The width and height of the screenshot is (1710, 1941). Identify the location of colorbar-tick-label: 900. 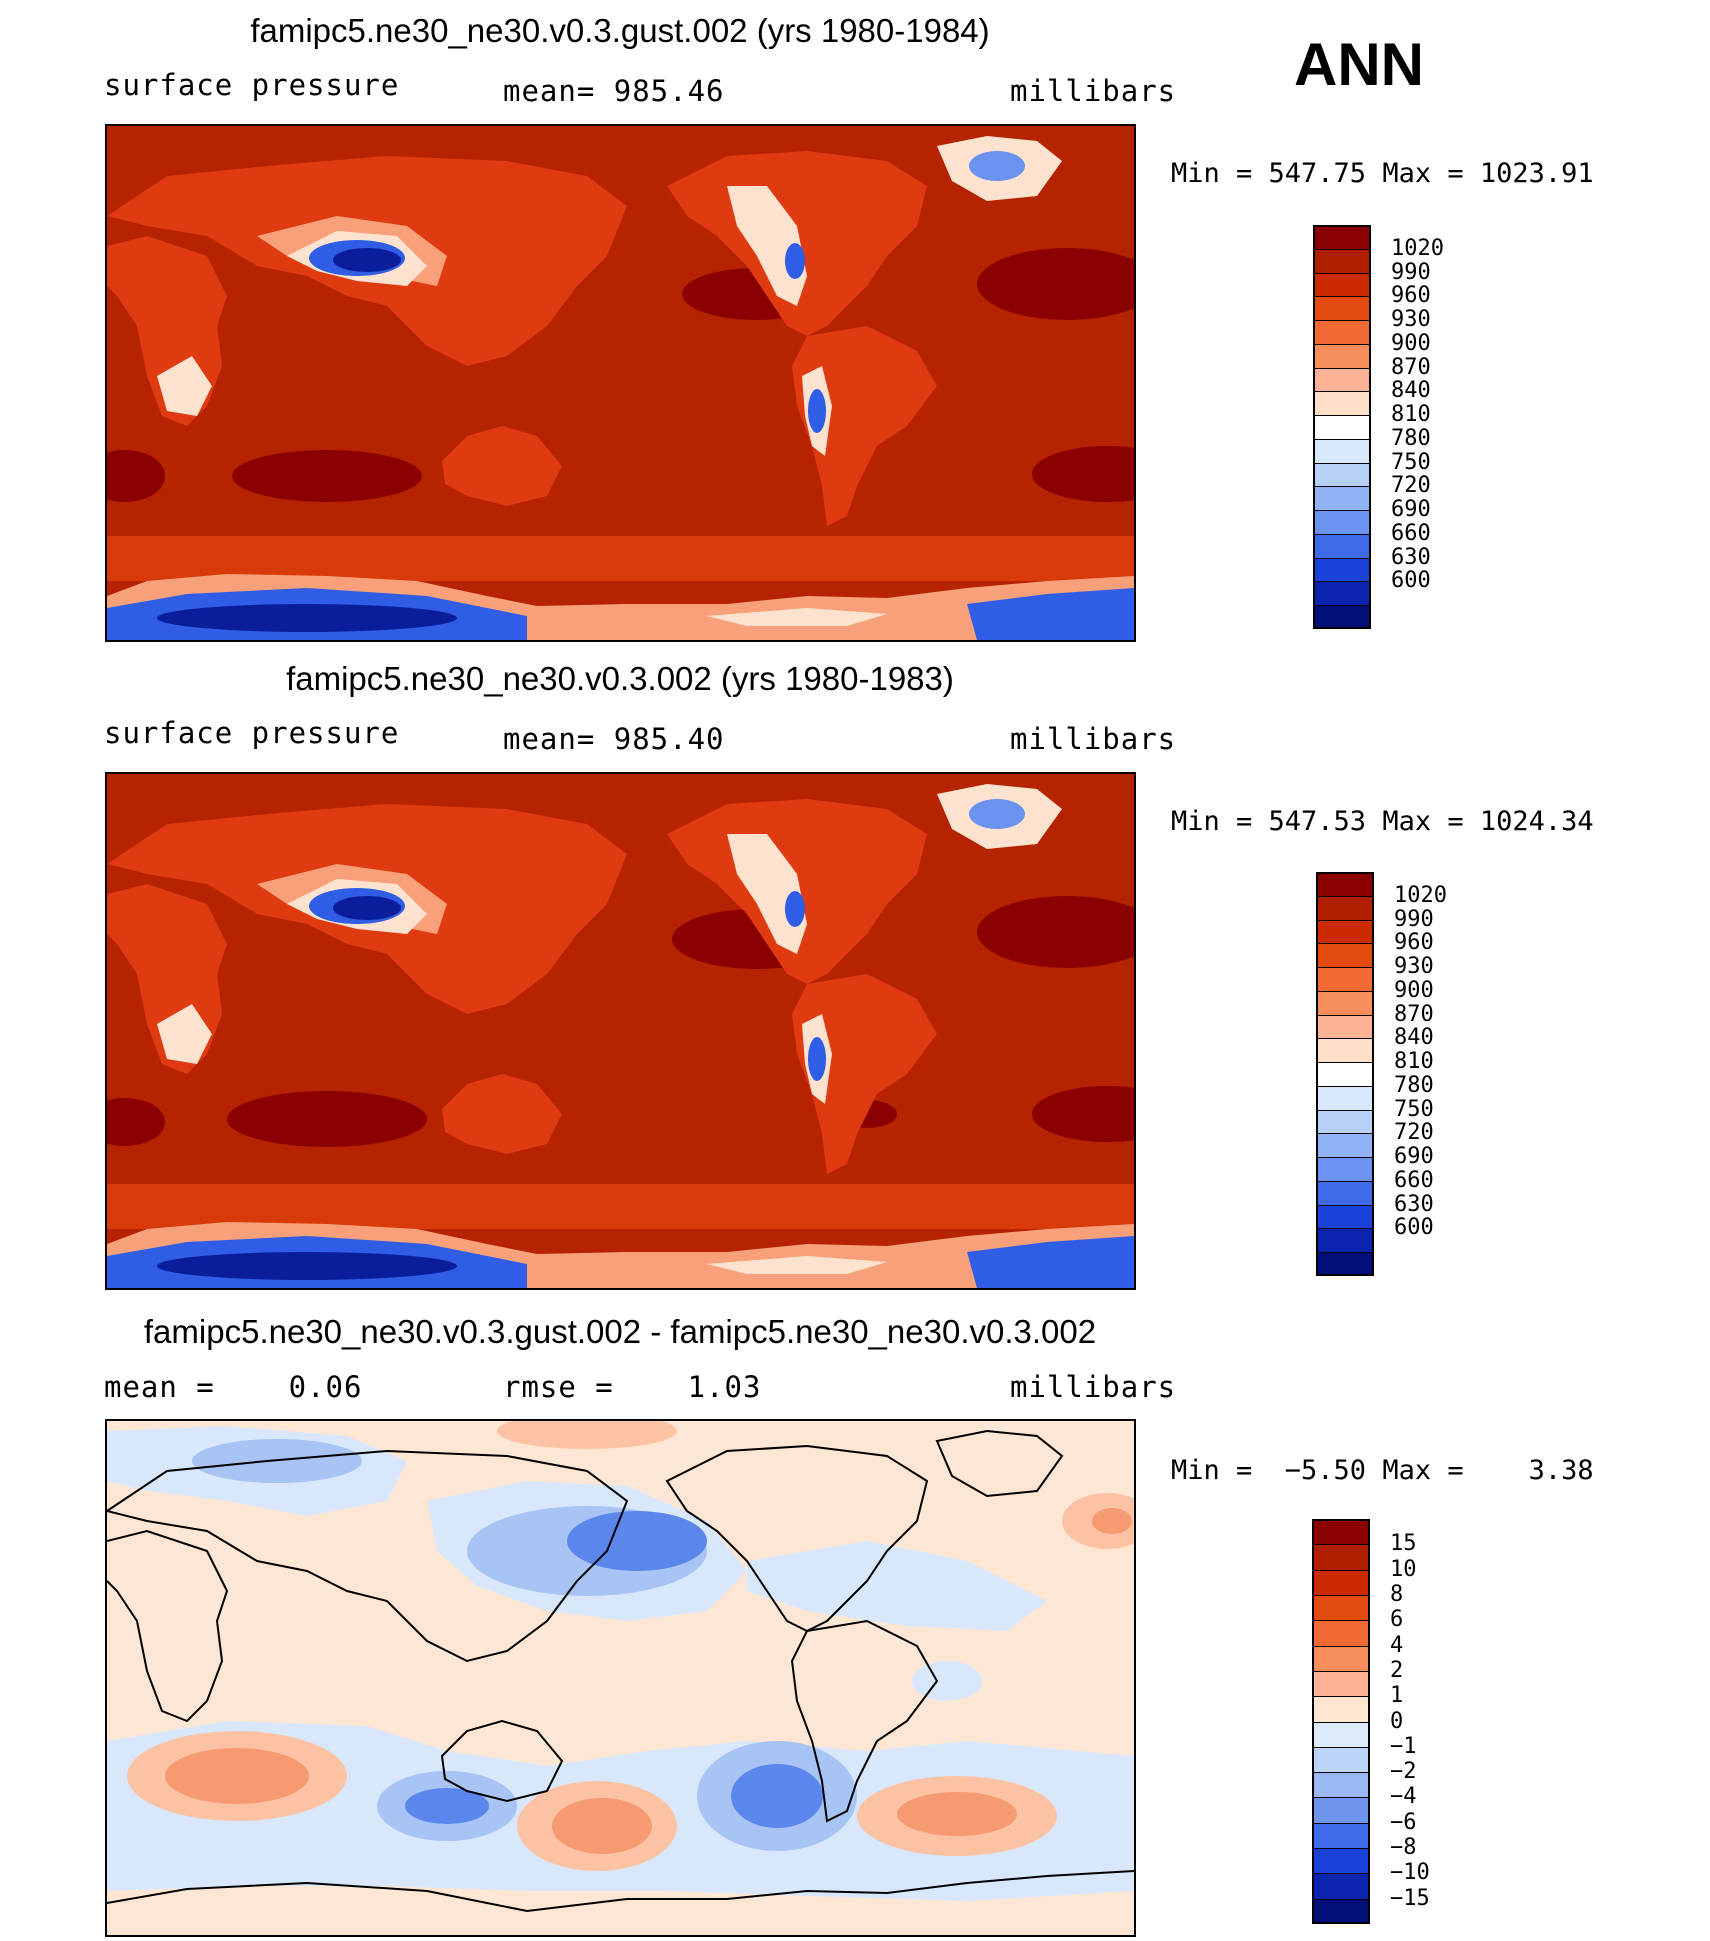
(1414, 990).